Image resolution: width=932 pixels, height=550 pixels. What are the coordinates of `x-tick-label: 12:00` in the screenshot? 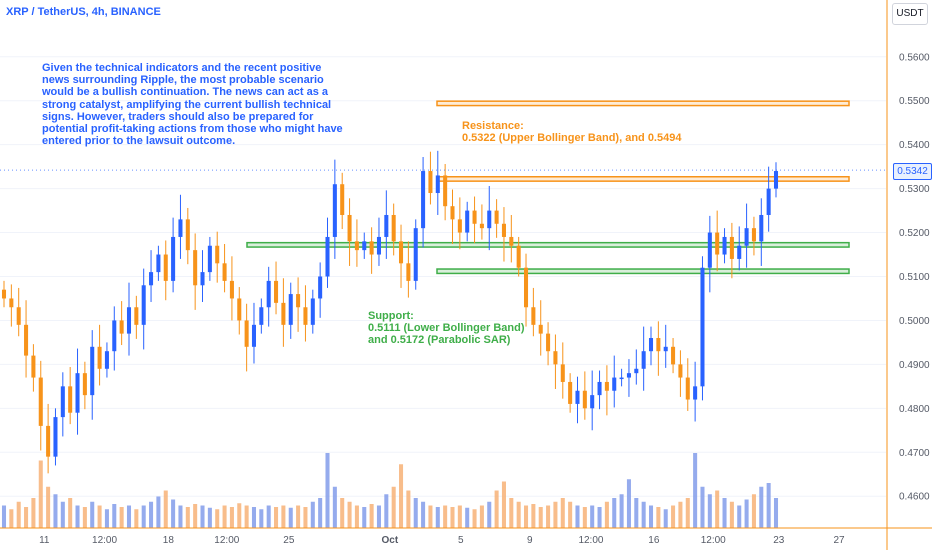 It's located at (713, 540).